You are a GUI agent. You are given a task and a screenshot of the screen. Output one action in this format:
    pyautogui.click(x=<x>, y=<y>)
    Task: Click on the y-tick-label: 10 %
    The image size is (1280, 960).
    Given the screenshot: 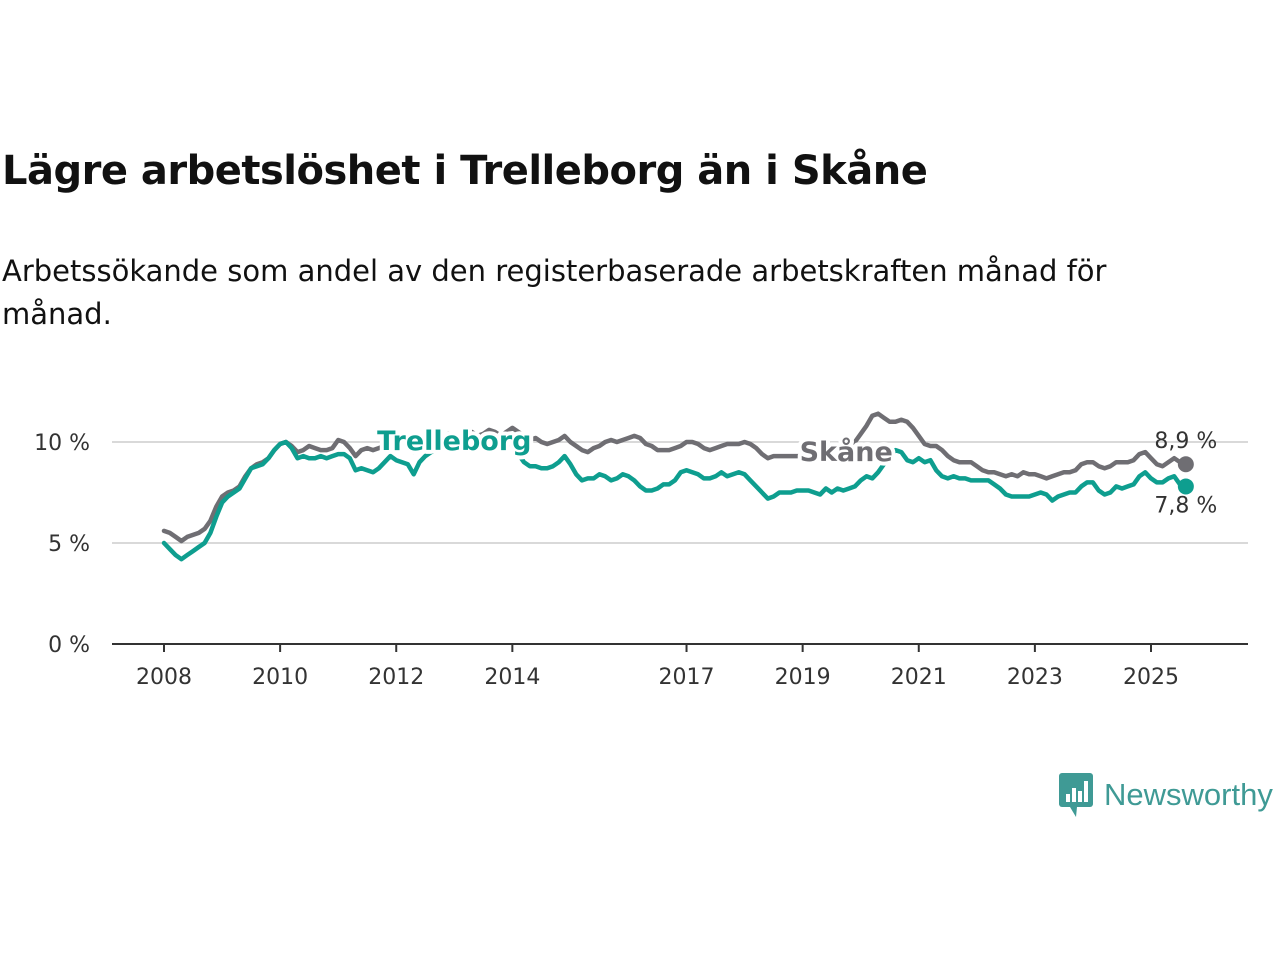 What is the action you would take?
    pyautogui.click(x=62, y=443)
    